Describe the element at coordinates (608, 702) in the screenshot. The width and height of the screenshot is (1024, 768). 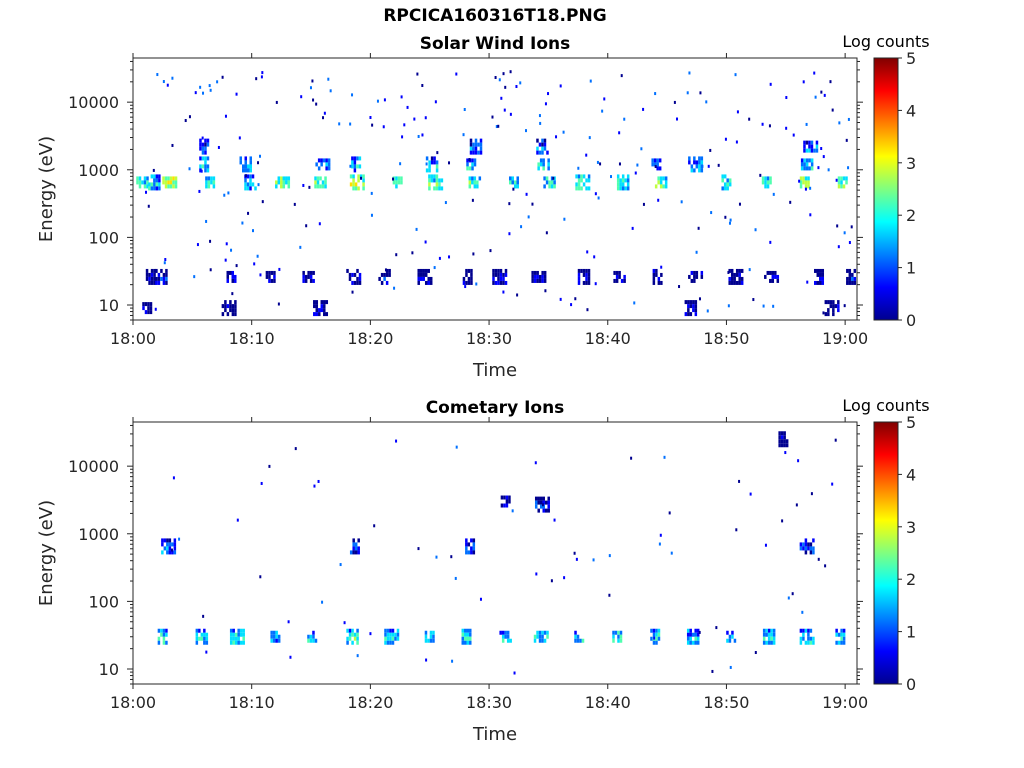
I see `x-tick-label: 18:40` at that location.